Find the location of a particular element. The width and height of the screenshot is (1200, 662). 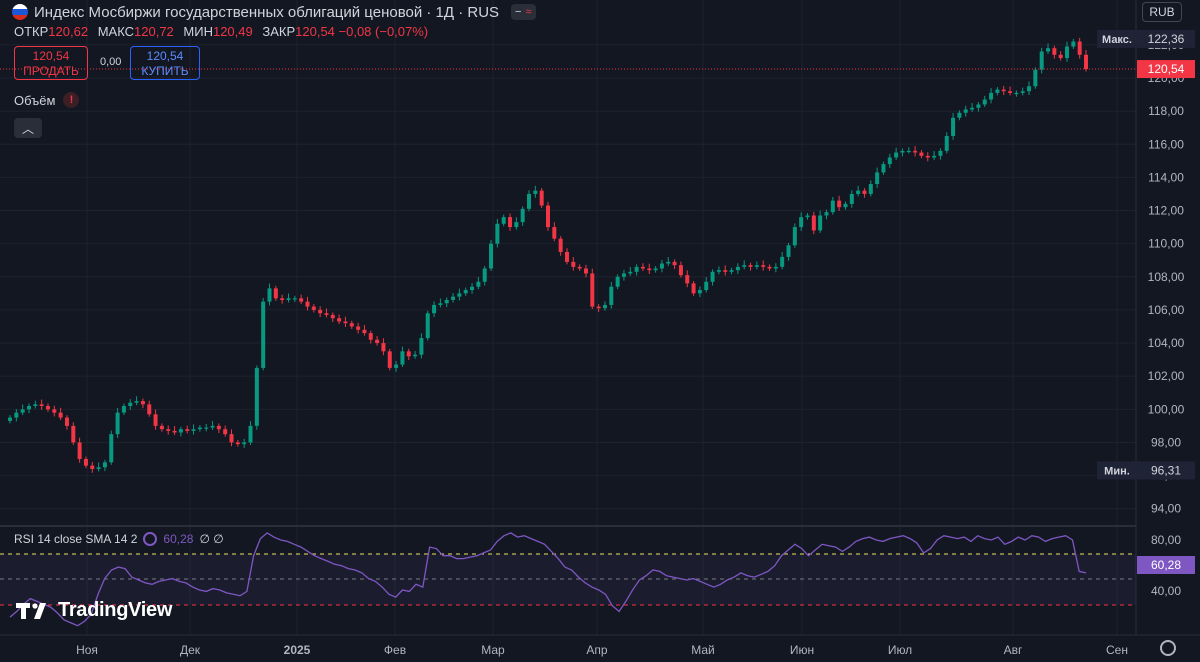

wave-icon: ≈ is located at coordinates (528, 12).